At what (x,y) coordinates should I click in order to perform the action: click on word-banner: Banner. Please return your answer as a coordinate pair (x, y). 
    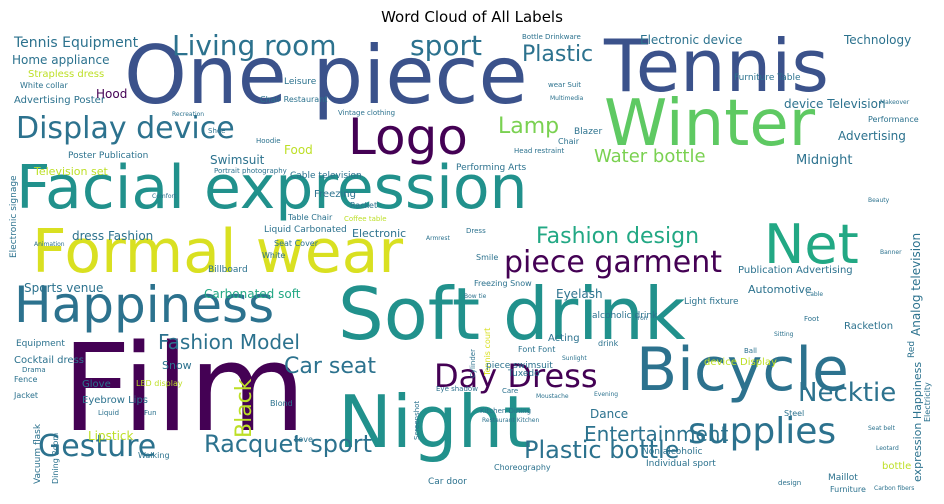
    Looking at the image, I should click on (891, 252).